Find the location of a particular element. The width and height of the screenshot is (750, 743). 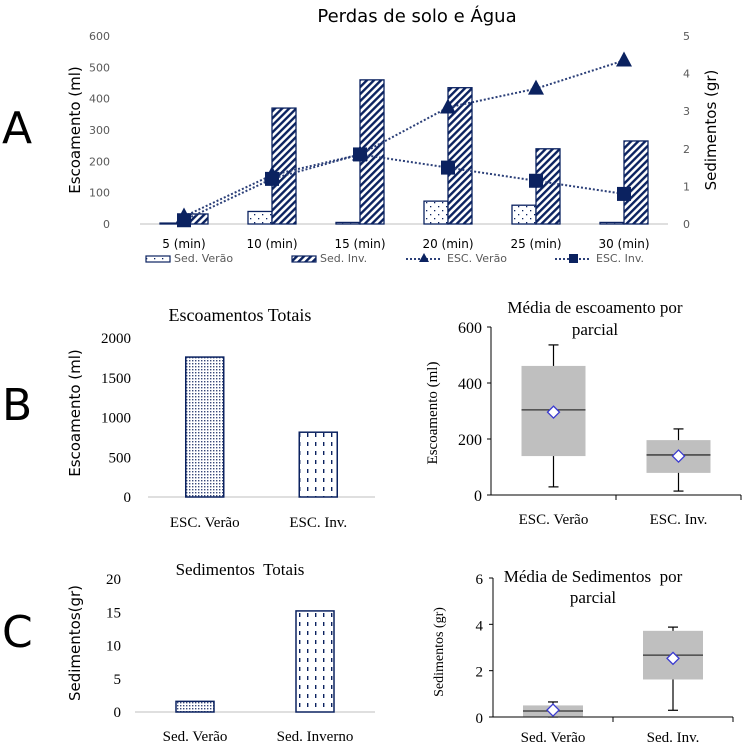

box-esc-inv is located at coordinates (678, 460).